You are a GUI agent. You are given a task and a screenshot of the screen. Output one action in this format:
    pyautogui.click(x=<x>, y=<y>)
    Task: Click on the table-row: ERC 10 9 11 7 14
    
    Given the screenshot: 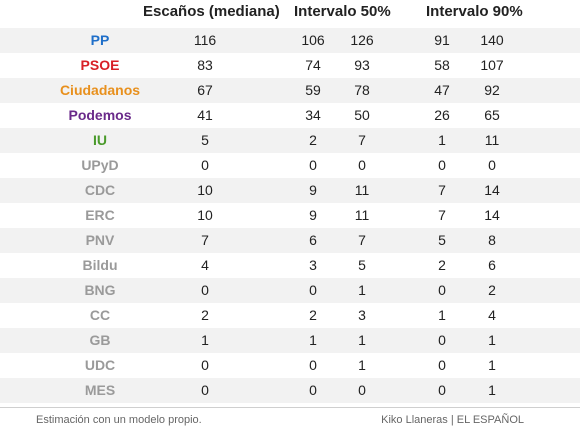 What is the action you would take?
    pyautogui.click(x=290, y=215)
    